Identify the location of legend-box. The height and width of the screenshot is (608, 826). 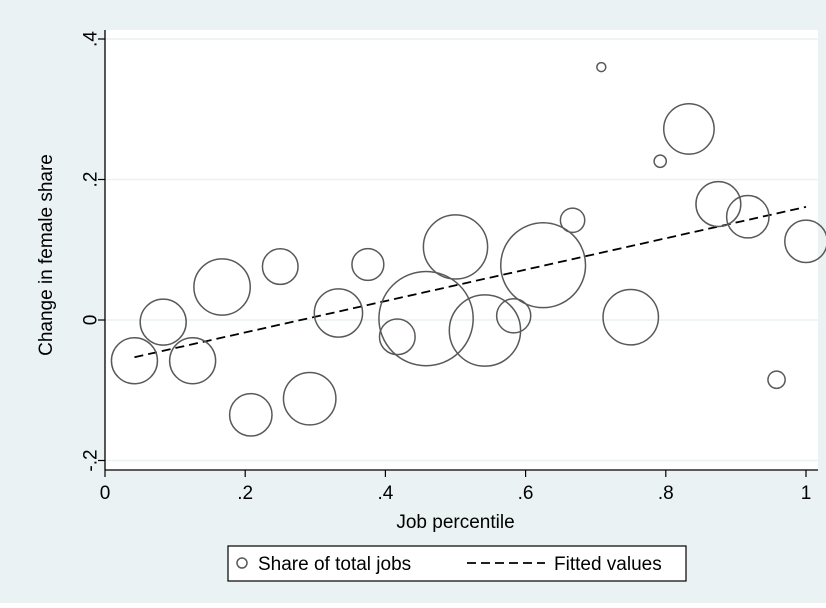
(457, 563).